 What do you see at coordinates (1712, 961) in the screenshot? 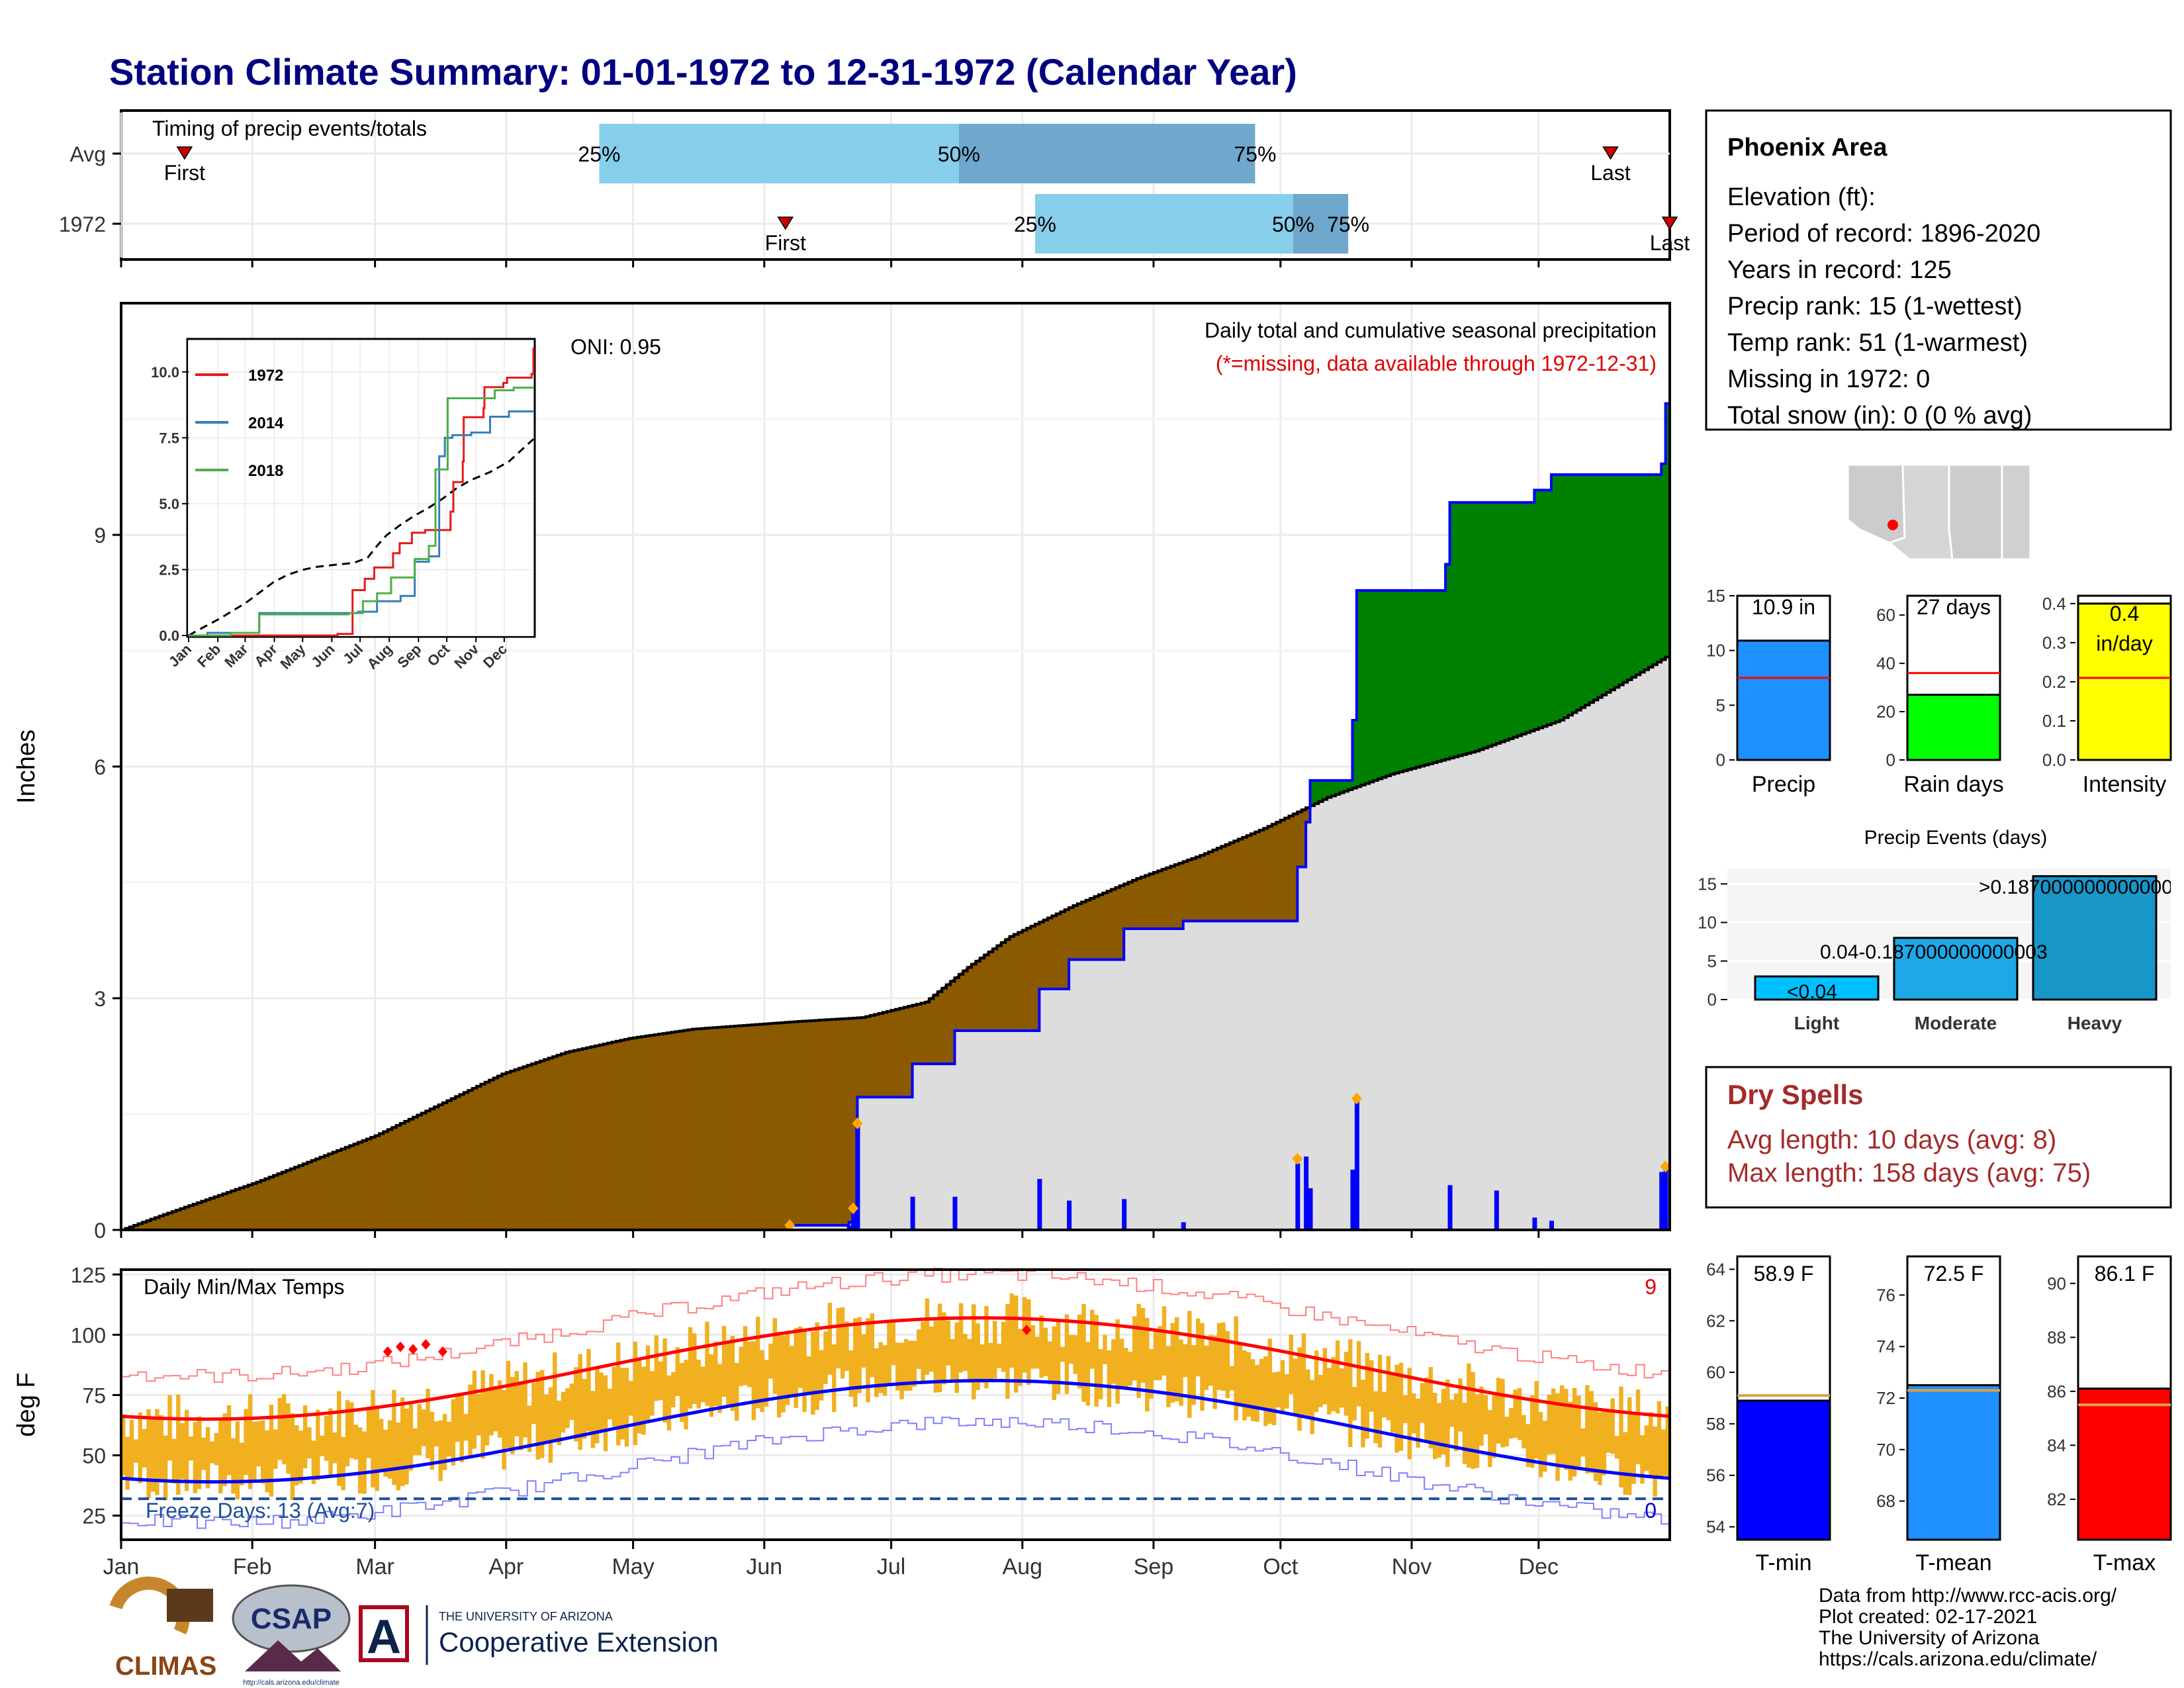
I see `events-y-tick-label: 5` at bounding box center [1712, 961].